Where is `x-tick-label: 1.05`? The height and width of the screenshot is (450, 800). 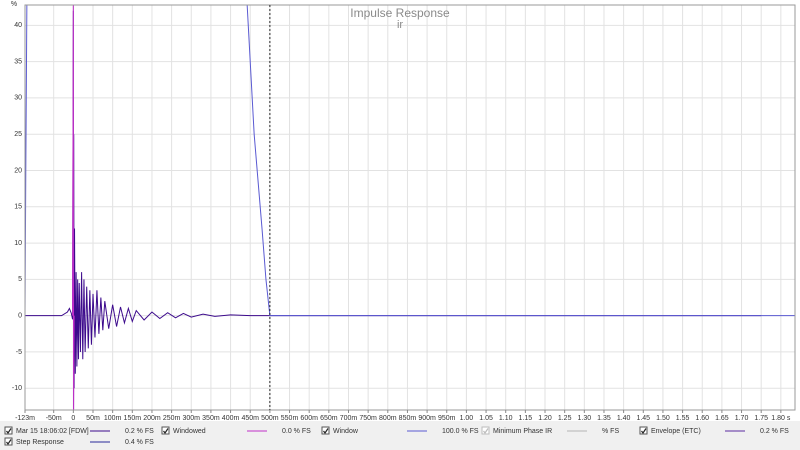 x-tick-label: 1.05 is located at coordinates (486, 418).